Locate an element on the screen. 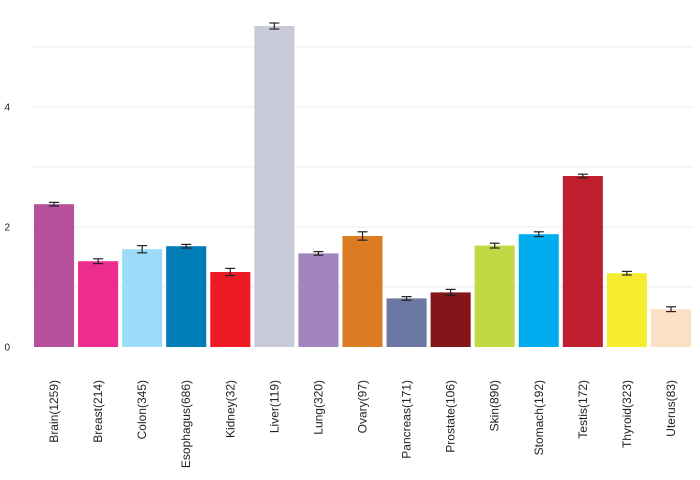  x-tick-label: Breast(214) is located at coordinates (98, 411).